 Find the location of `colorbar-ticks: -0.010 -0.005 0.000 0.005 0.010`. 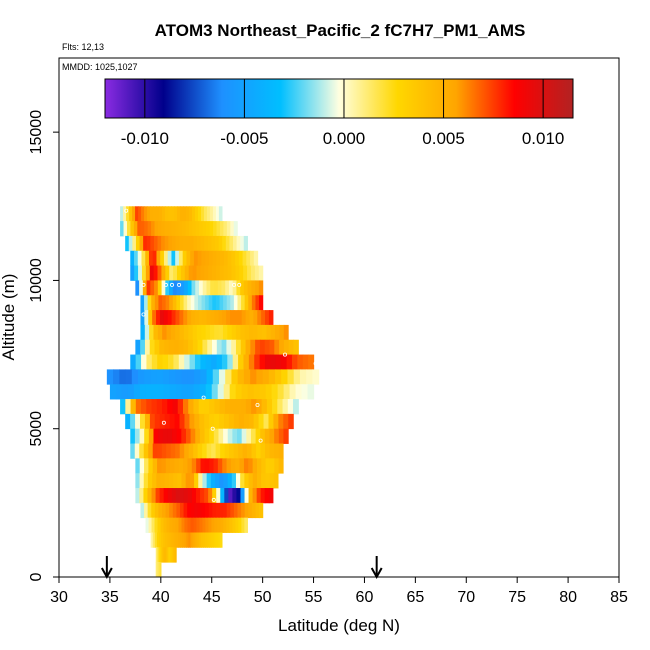

colorbar-ticks: -0.010 -0.005 0.000 0.005 0.010 is located at coordinates (342, 113).